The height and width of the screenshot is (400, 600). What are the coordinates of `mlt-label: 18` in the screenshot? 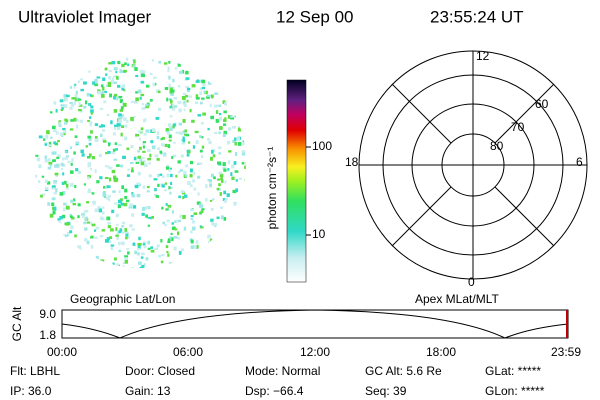 It's located at (352, 162).